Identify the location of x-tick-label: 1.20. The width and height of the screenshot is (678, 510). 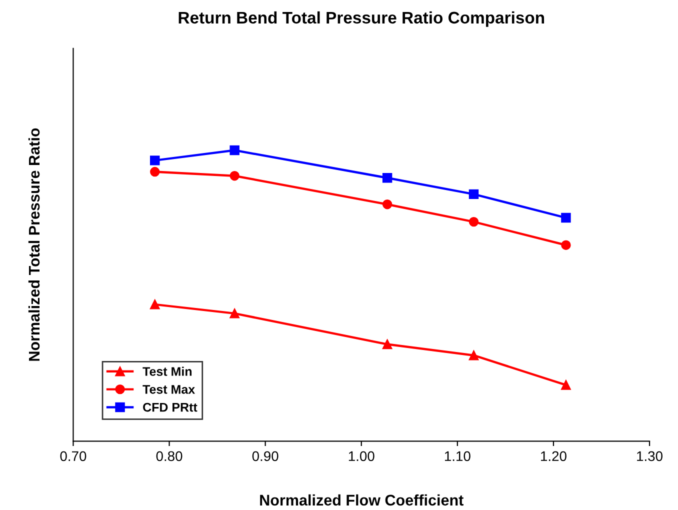
(553, 456).